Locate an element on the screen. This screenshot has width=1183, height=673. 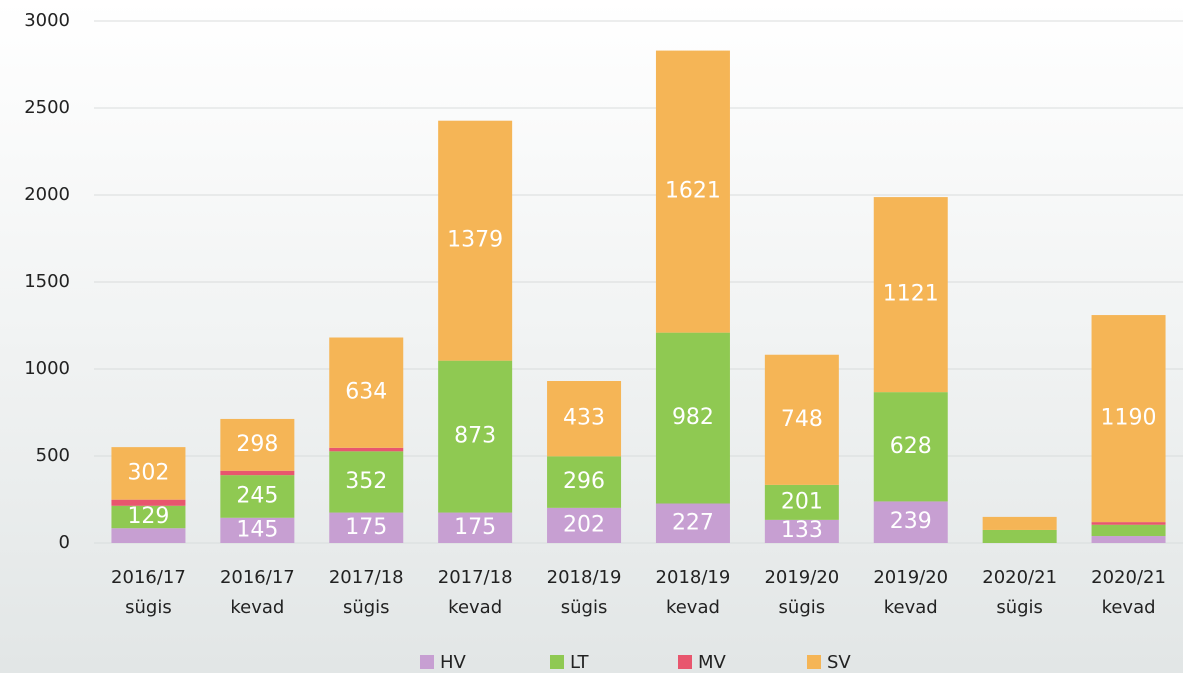
data-label: 202 is located at coordinates (584, 524).